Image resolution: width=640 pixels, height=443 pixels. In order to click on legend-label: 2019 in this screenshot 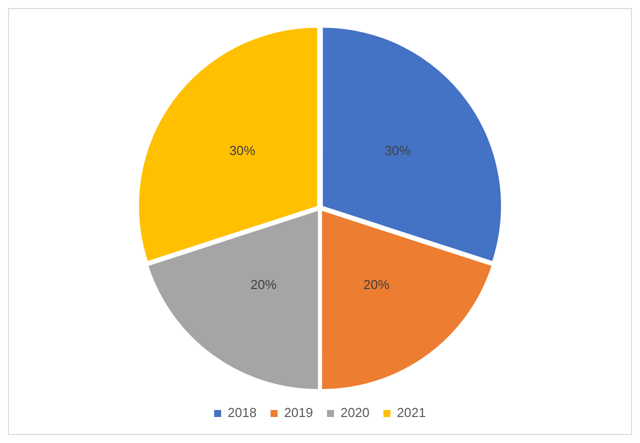, I will do `click(298, 412)`.